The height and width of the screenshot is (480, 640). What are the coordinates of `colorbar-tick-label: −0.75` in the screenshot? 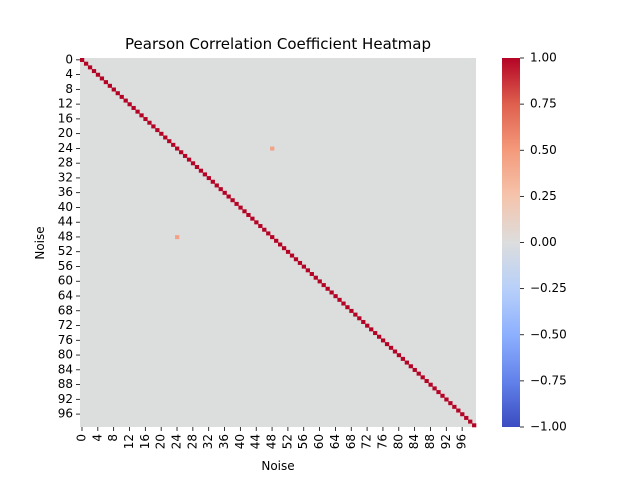 It's located at (548, 380).